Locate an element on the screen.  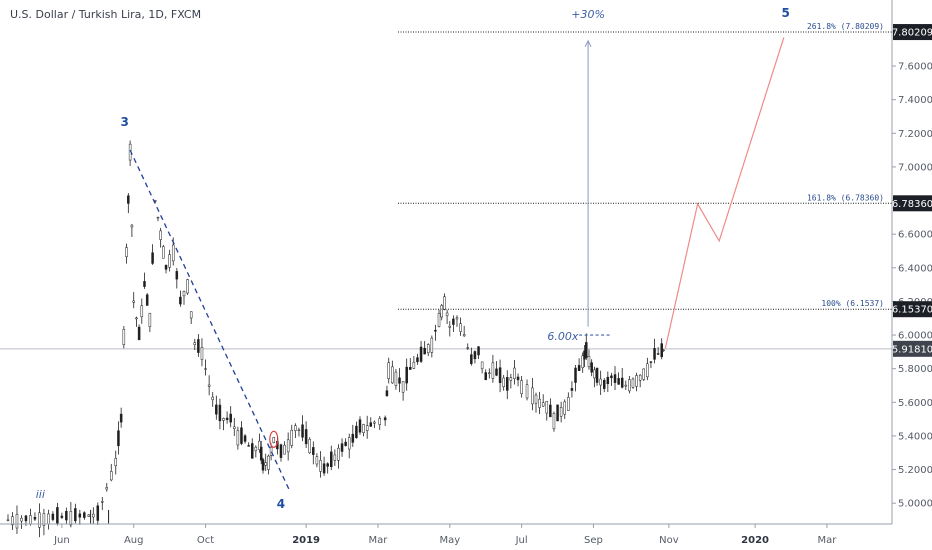
x-tick-label: Mar is located at coordinates (379, 540).